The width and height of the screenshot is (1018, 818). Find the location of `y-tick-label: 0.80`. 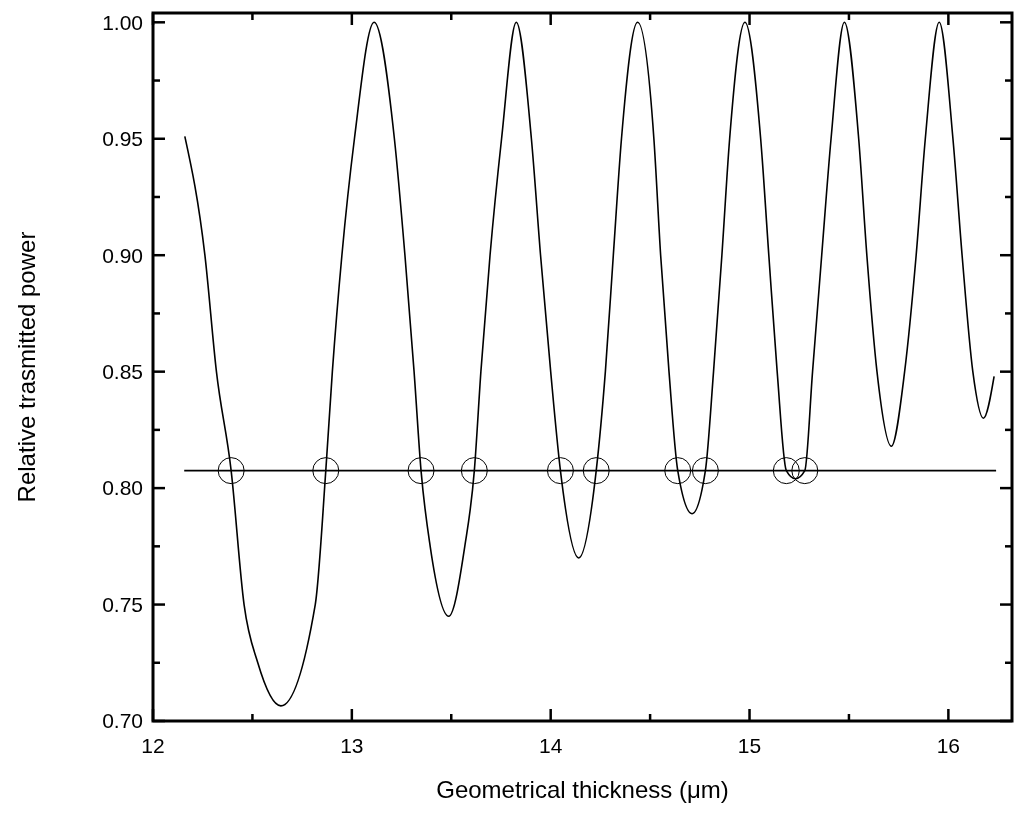

y-tick-label: 0.80 is located at coordinates (122, 488).